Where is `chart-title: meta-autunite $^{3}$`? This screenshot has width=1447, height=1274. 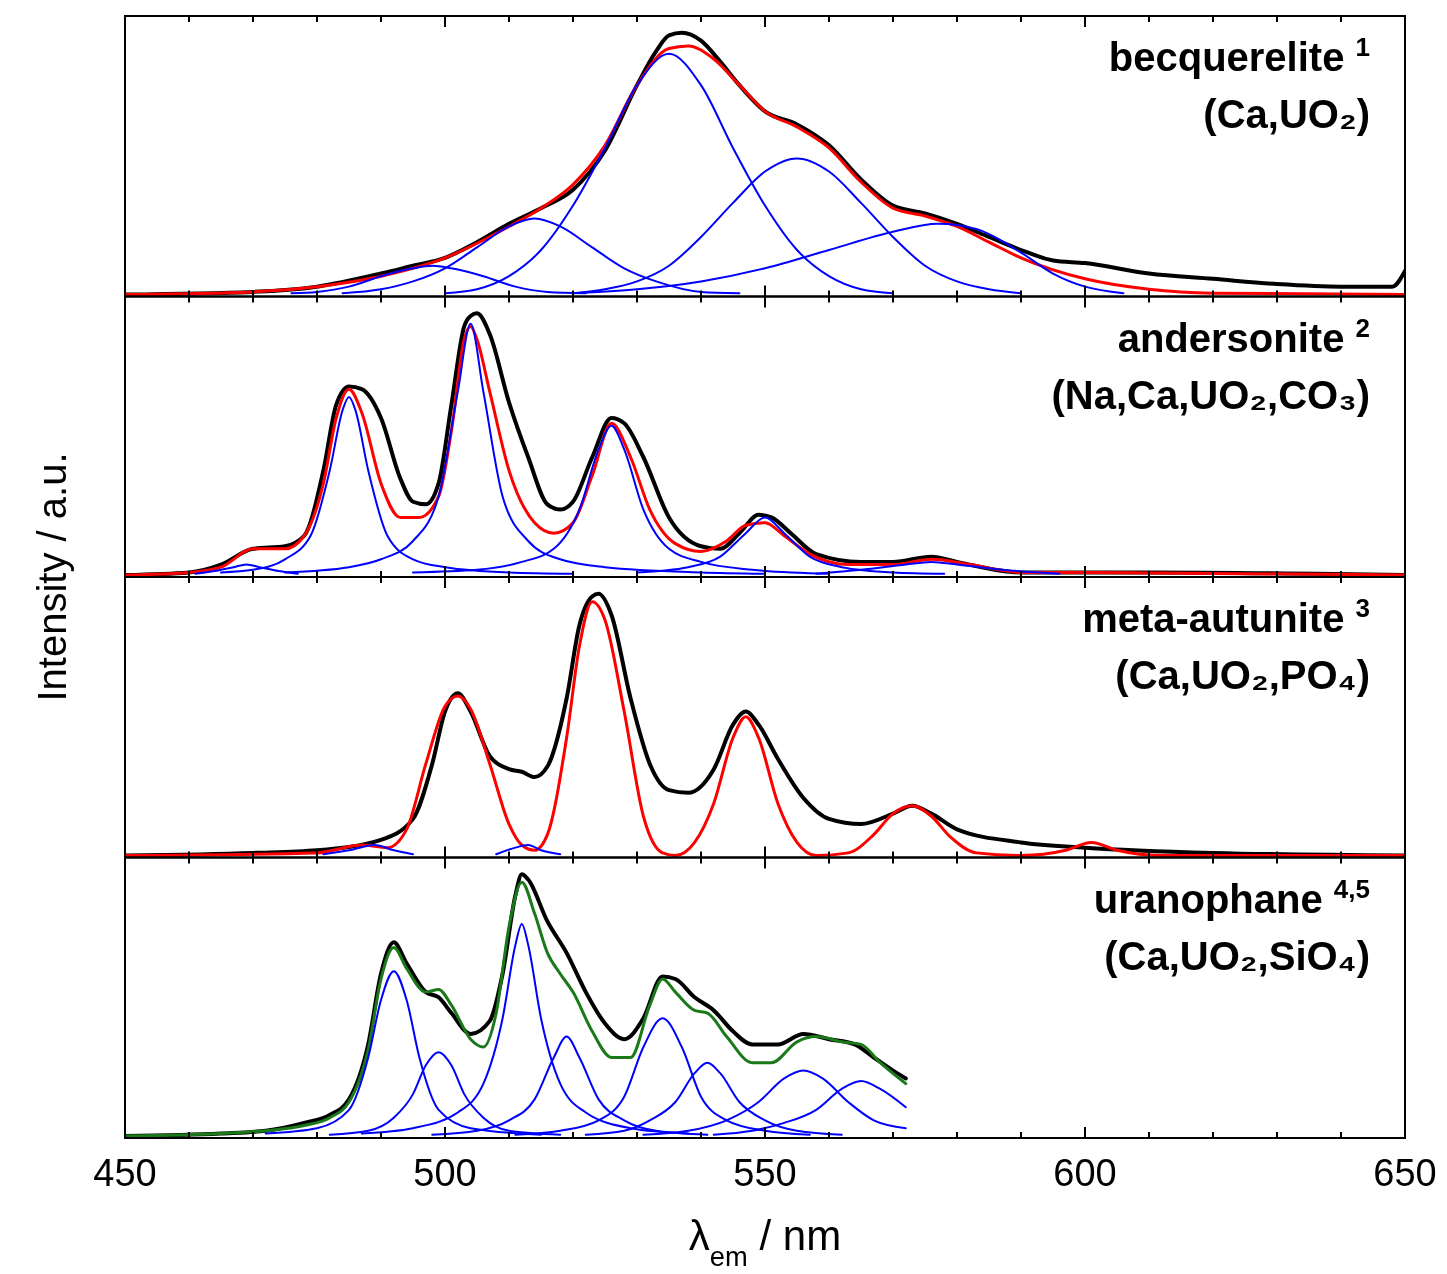 chart-title: meta-autunite $^{3}$ is located at coordinates (1226, 616).